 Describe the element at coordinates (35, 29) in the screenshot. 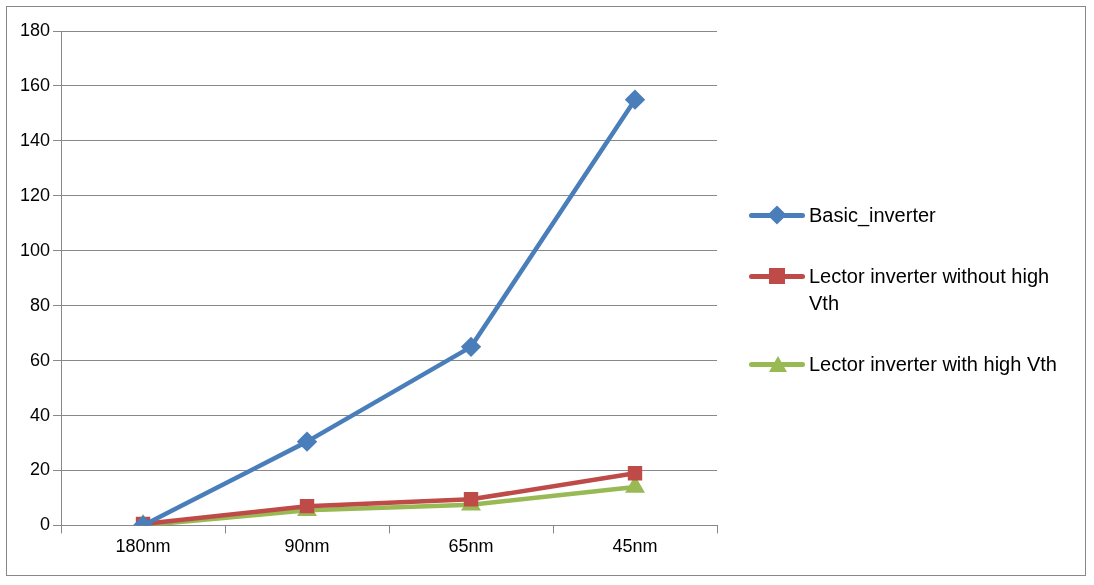

I see `y-tick-label: 180` at that location.